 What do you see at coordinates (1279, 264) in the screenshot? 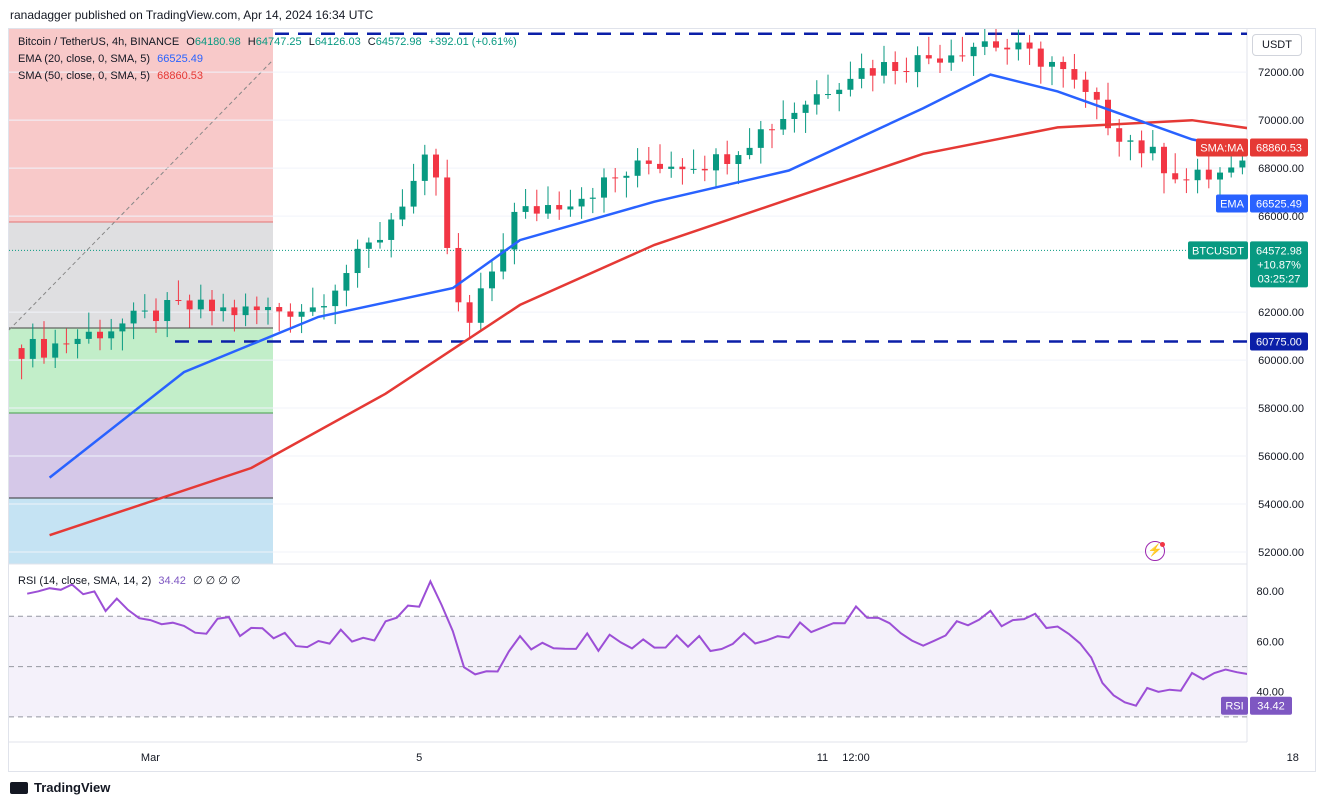
I see `price-value-tag` at bounding box center [1279, 264].